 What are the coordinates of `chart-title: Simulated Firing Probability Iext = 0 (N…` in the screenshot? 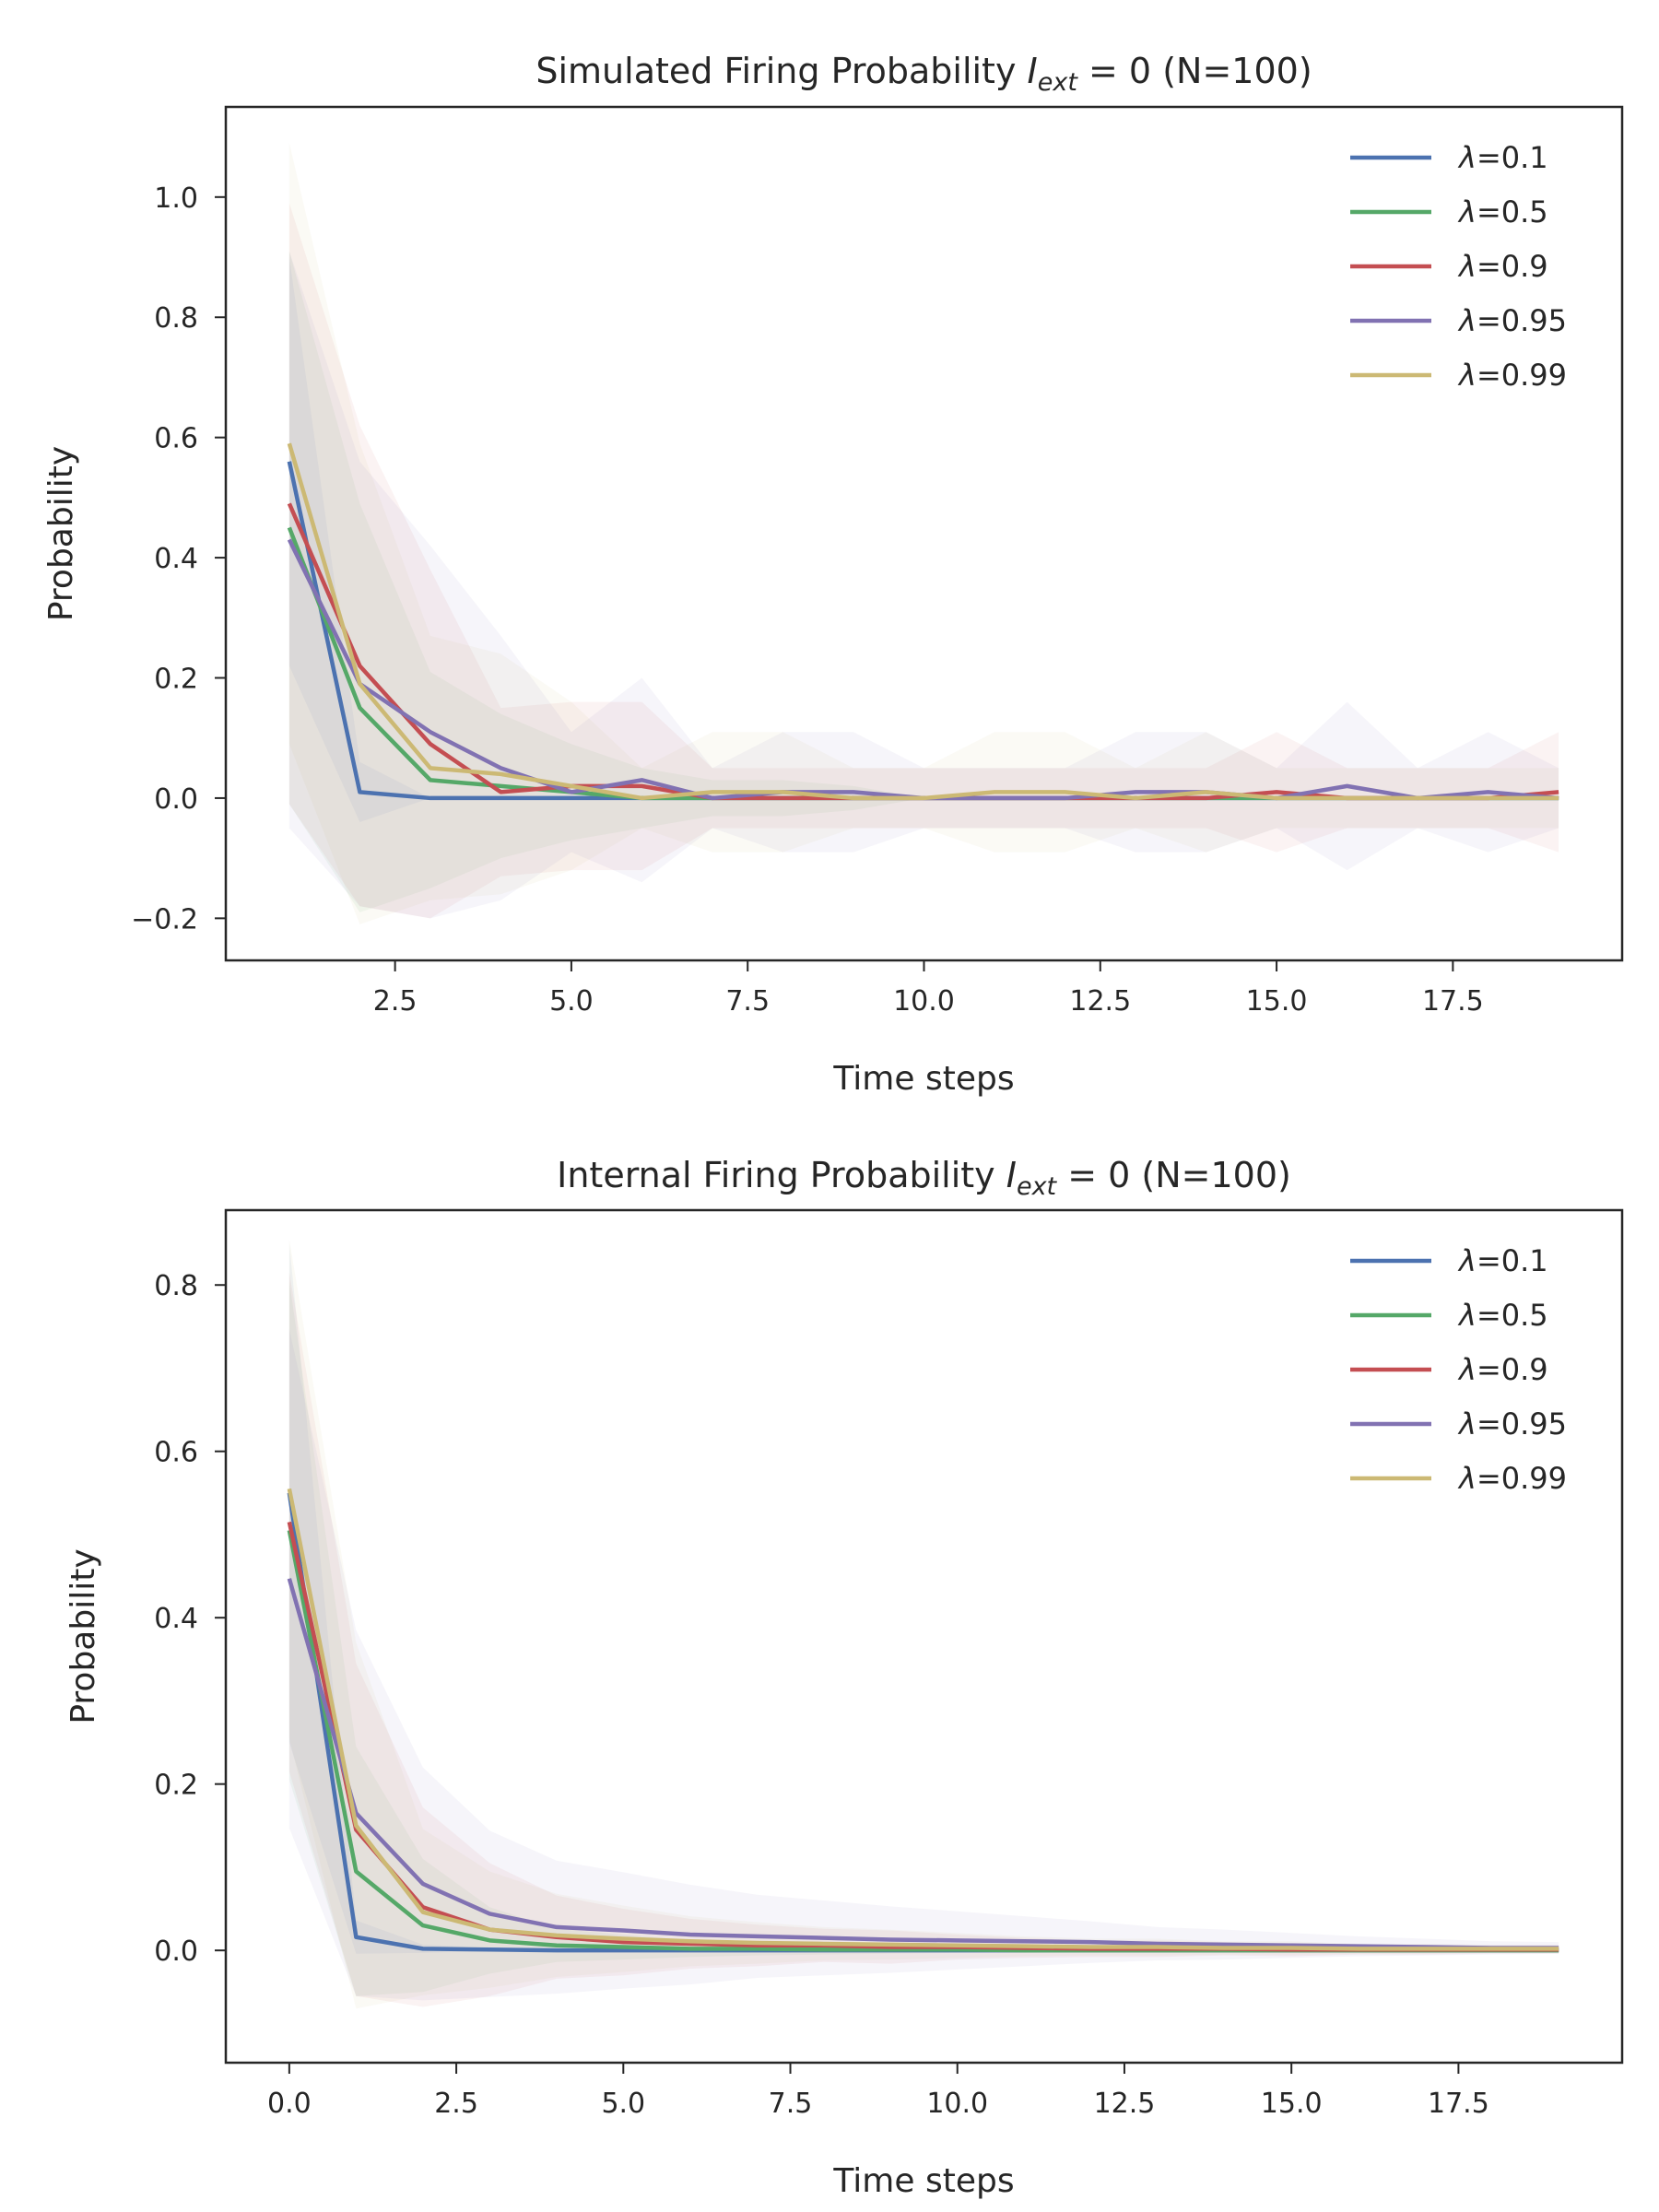 It's located at (923, 74).